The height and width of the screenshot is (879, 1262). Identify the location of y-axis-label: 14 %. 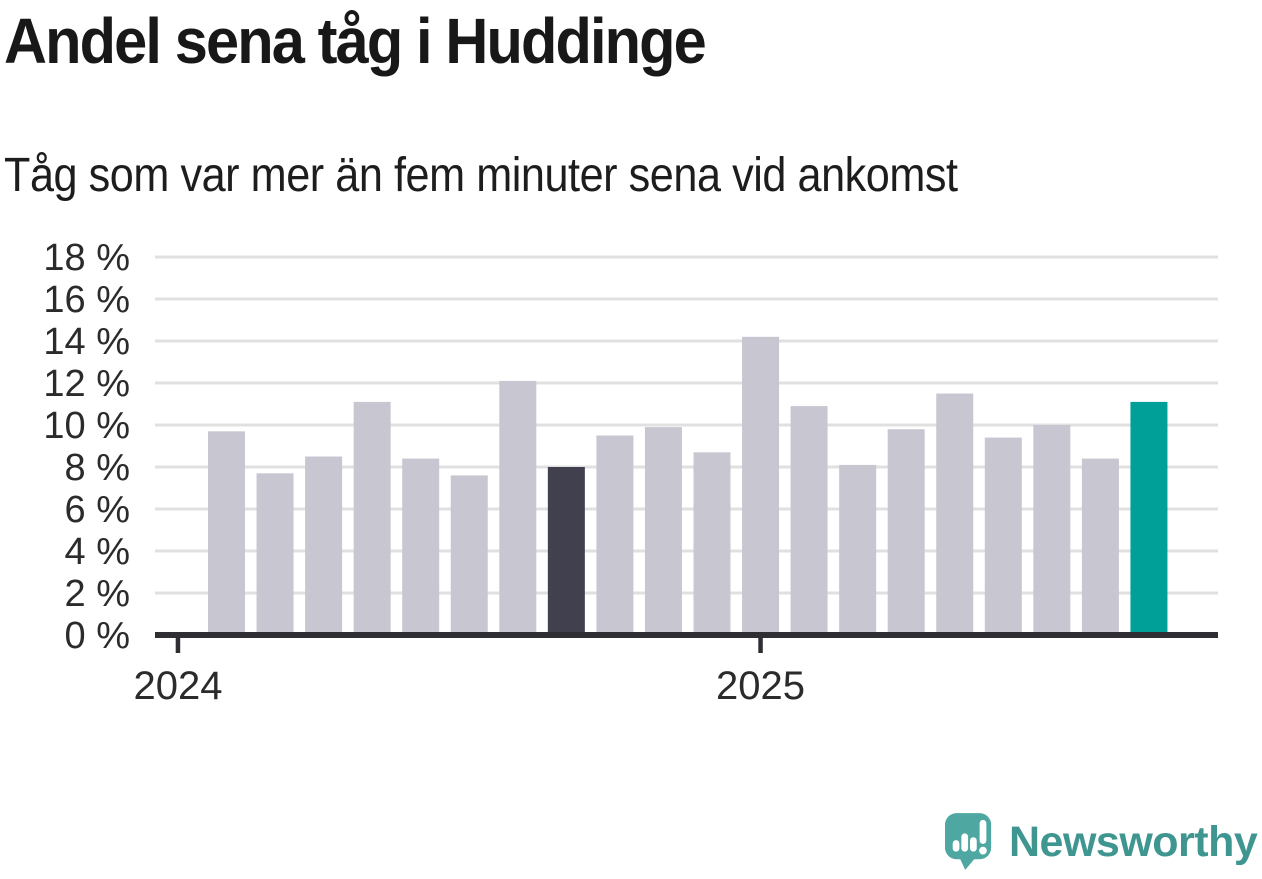
(86, 342).